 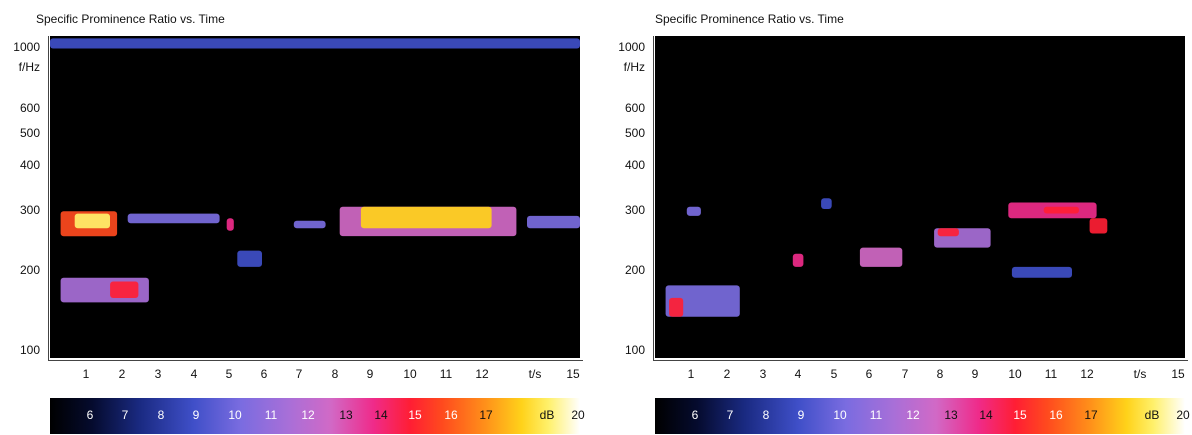 What do you see at coordinates (691, 374) in the screenshot?
I see `x-tick-label: 1` at bounding box center [691, 374].